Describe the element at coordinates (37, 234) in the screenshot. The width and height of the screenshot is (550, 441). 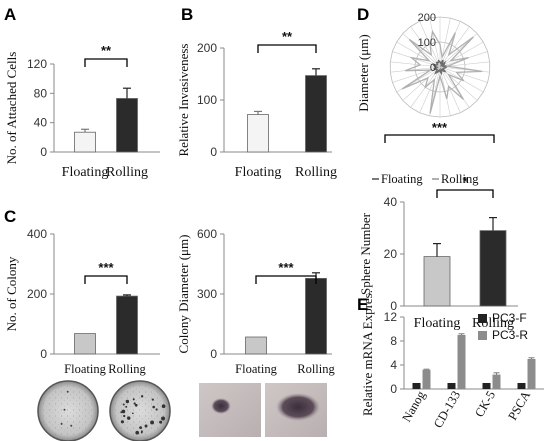
I see `y-tick-label: 400` at that location.